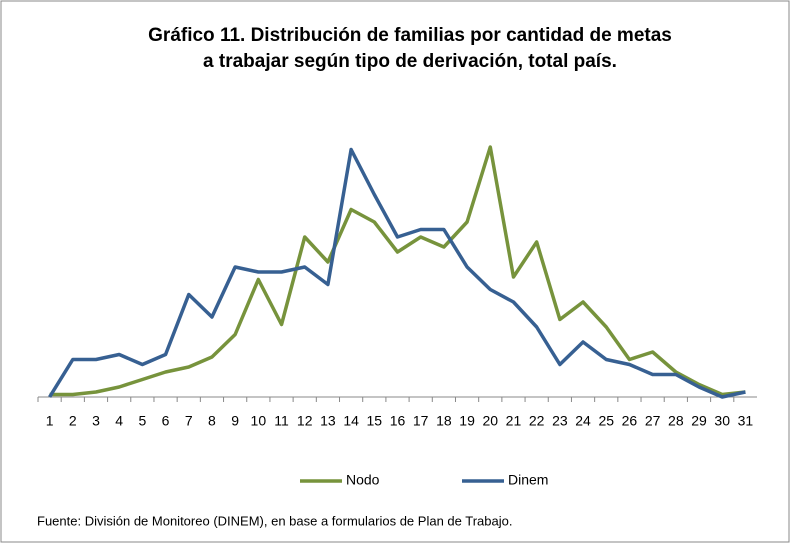  Describe the element at coordinates (142, 421) in the screenshot. I see `x-tick-label: 5` at that location.